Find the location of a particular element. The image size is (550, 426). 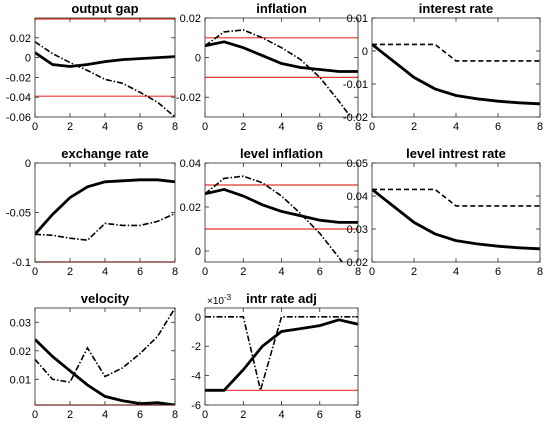

panel-title: output gap is located at coordinates (104, 8).